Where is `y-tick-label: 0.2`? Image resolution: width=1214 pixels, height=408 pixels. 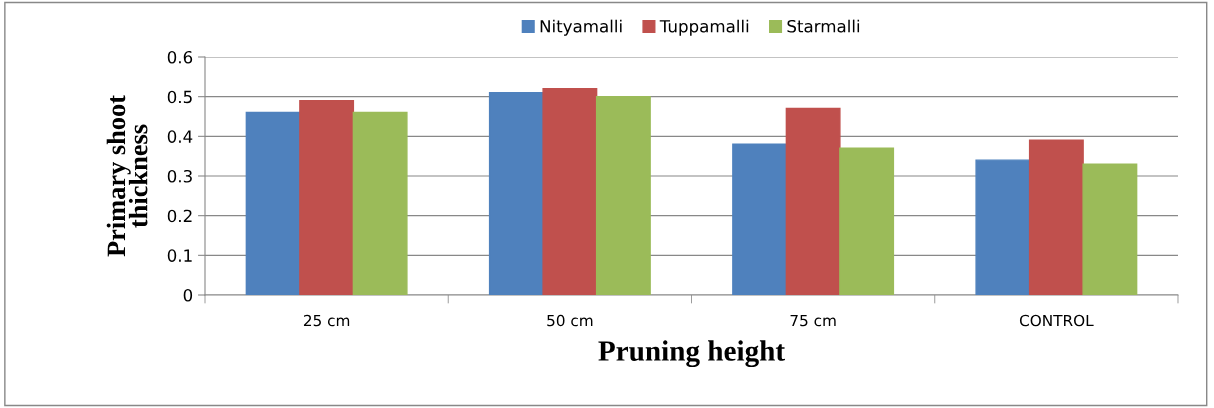
y-tick-label: 0.2 is located at coordinates (179, 216).